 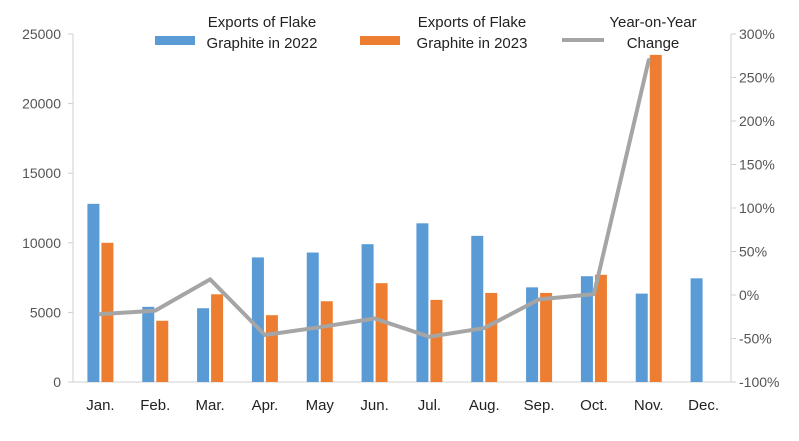 I want to click on x-tick-label: Aug., so click(x=484, y=405).